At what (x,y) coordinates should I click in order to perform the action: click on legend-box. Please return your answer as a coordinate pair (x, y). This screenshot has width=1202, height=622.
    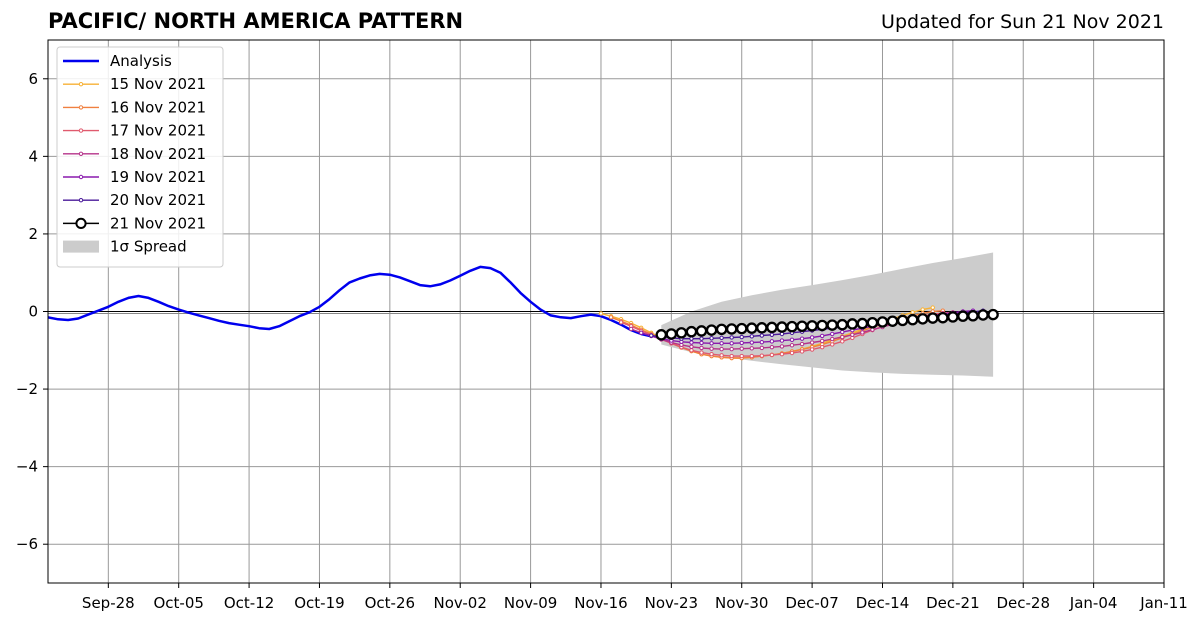
    Looking at the image, I should click on (140, 157).